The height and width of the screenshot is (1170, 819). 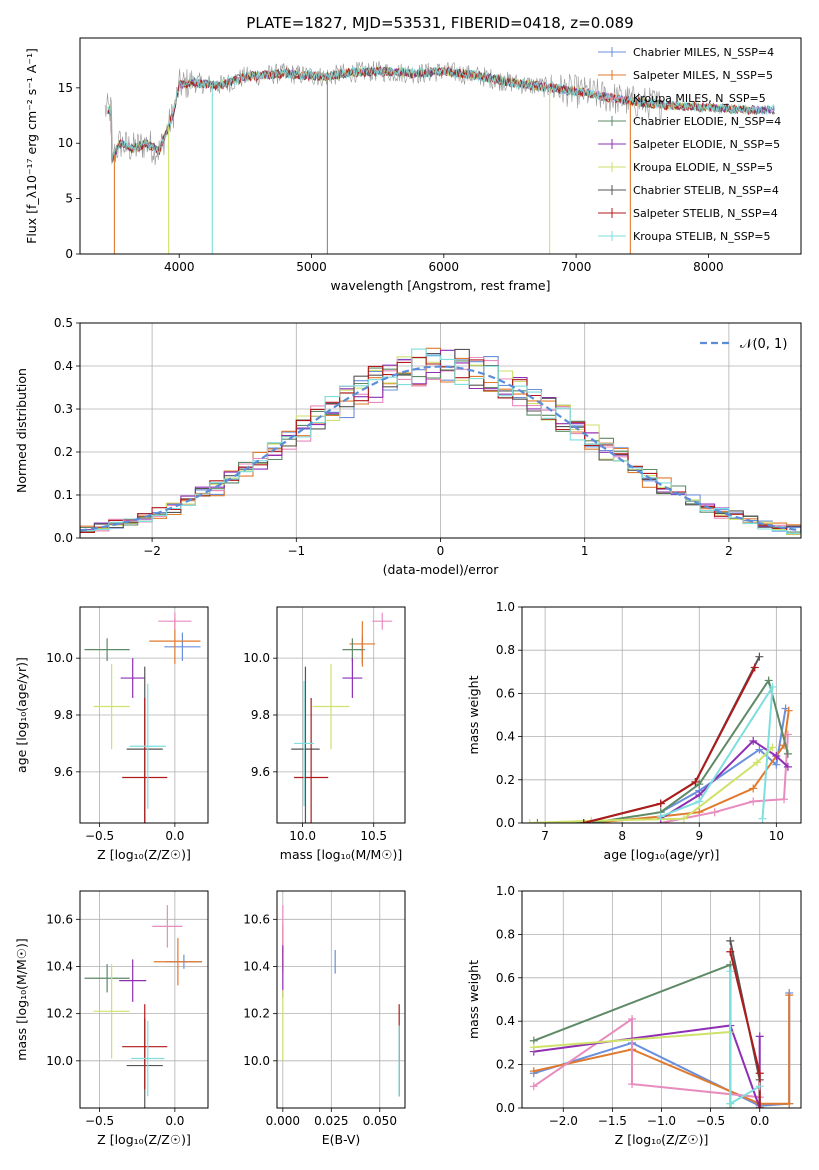 I want to click on y-tick-label: 0, so click(x=69, y=254).